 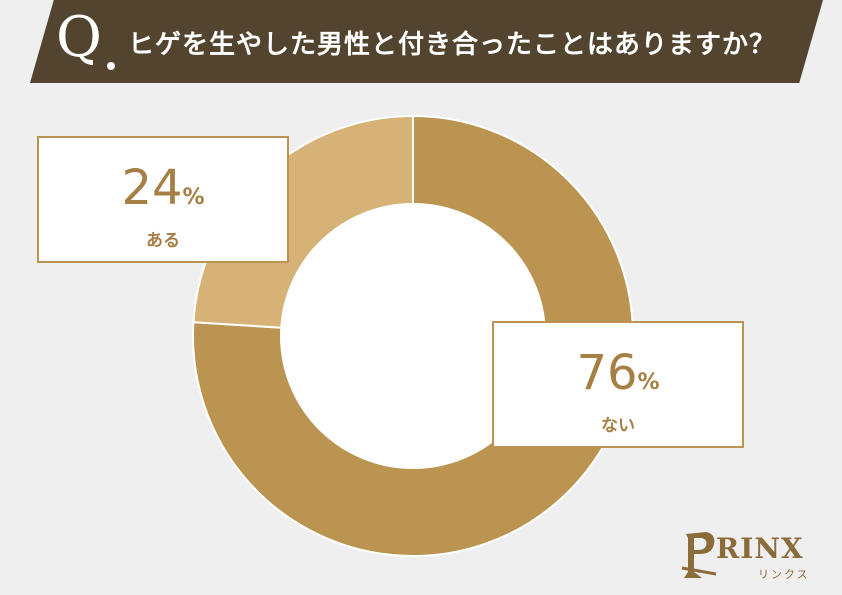 I want to click on pct-no: 76%, so click(x=618, y=373).